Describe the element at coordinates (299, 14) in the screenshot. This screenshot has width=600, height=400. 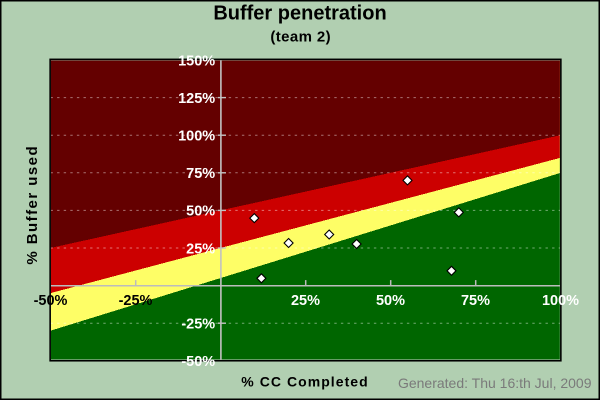
I see `svg-text: Buffer penetration` at that location.